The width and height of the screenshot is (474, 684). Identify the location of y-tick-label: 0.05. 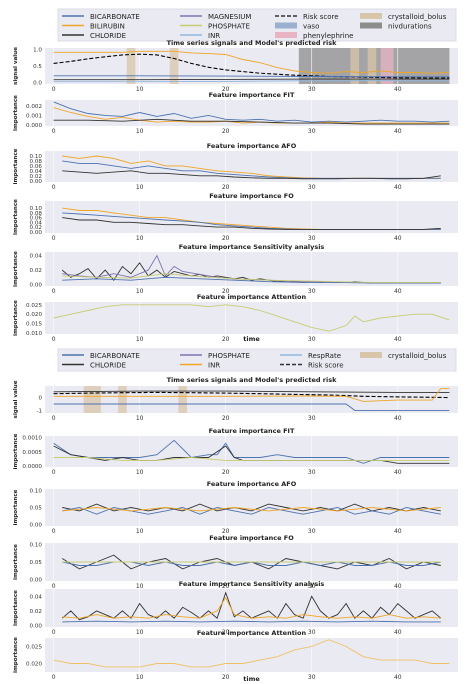
(36, 509).